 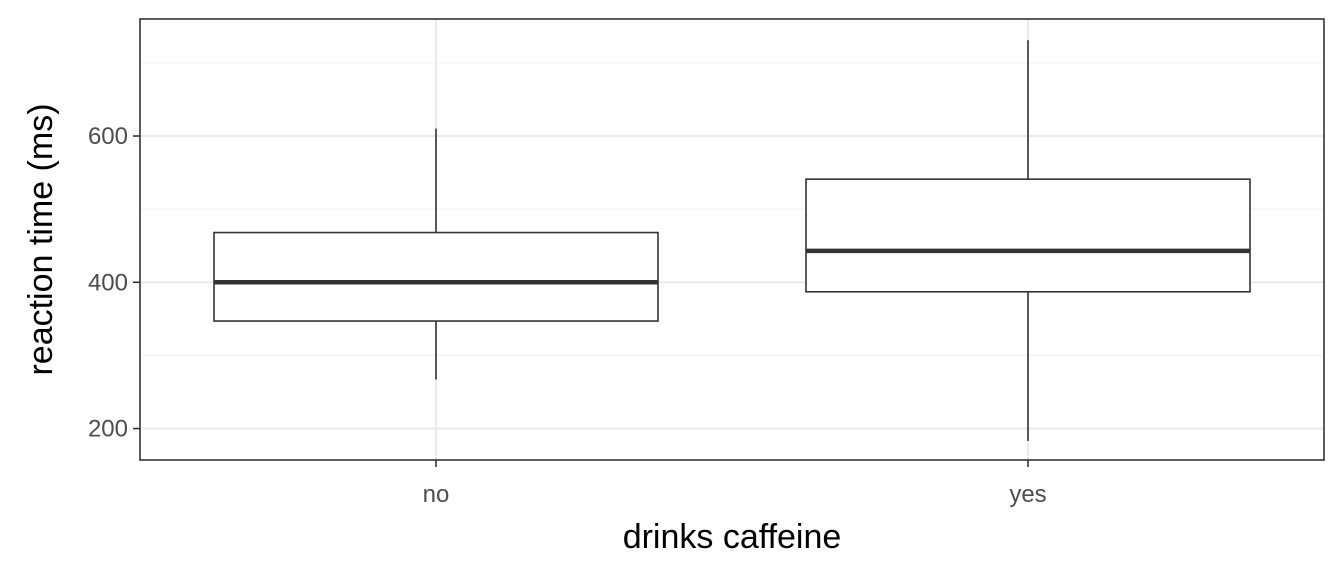 I want to click on box-no, so click(x=436, y=276).